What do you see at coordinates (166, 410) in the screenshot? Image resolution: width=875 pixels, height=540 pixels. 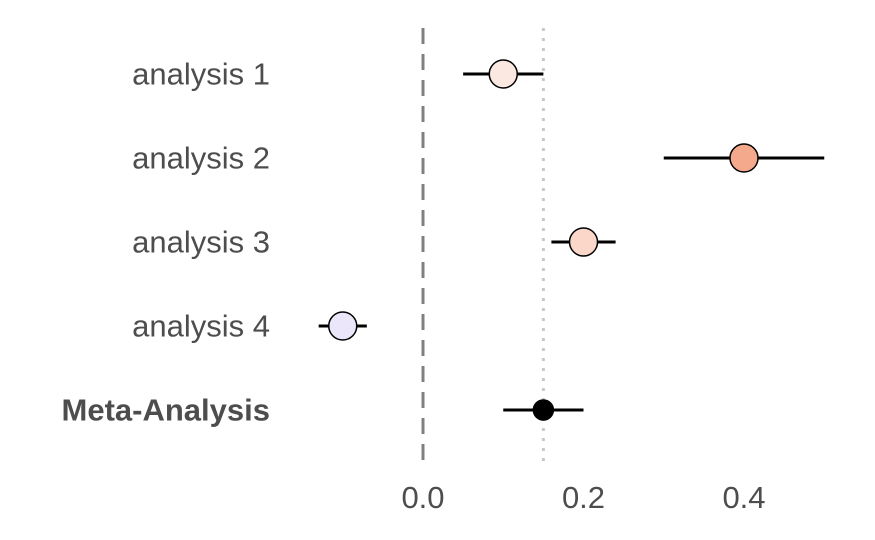 I see `meta-analysis-label: Meta-Analysis` at bounding box center [166, 410].